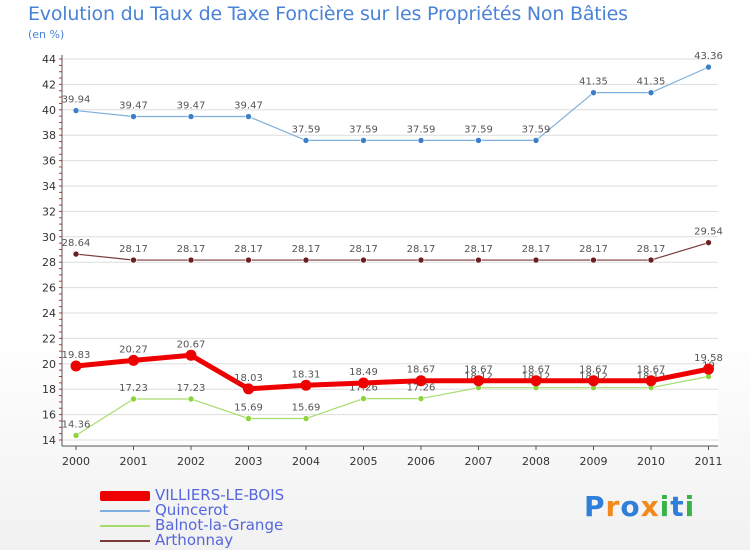 Image resolution: width=750 pixels, height=550 pixels. I want to click on y-tick-label: 44, so click(49, 59).